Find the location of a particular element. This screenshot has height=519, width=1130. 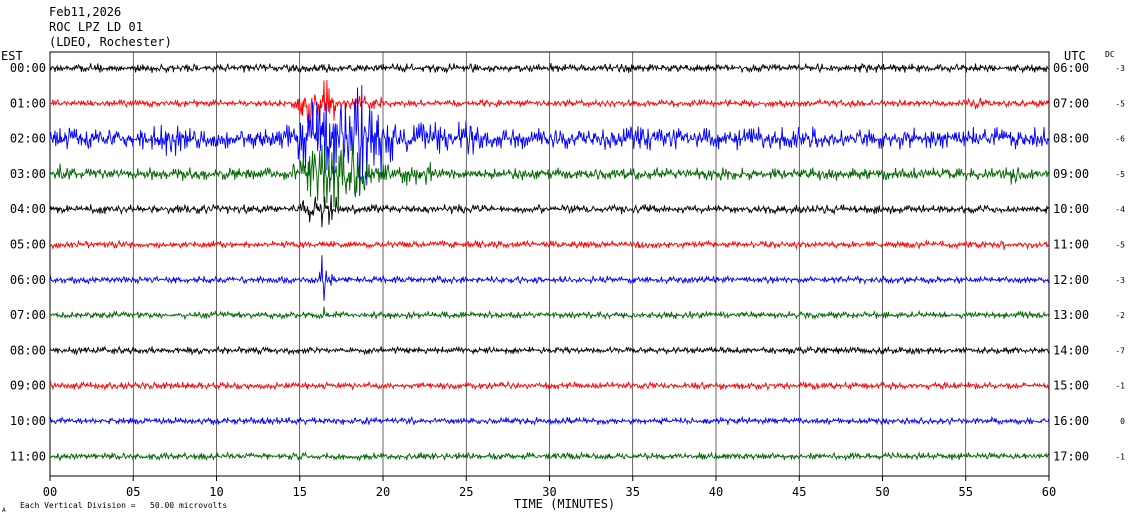

x-tick-label: 55 is located at coordinates (966, 492).